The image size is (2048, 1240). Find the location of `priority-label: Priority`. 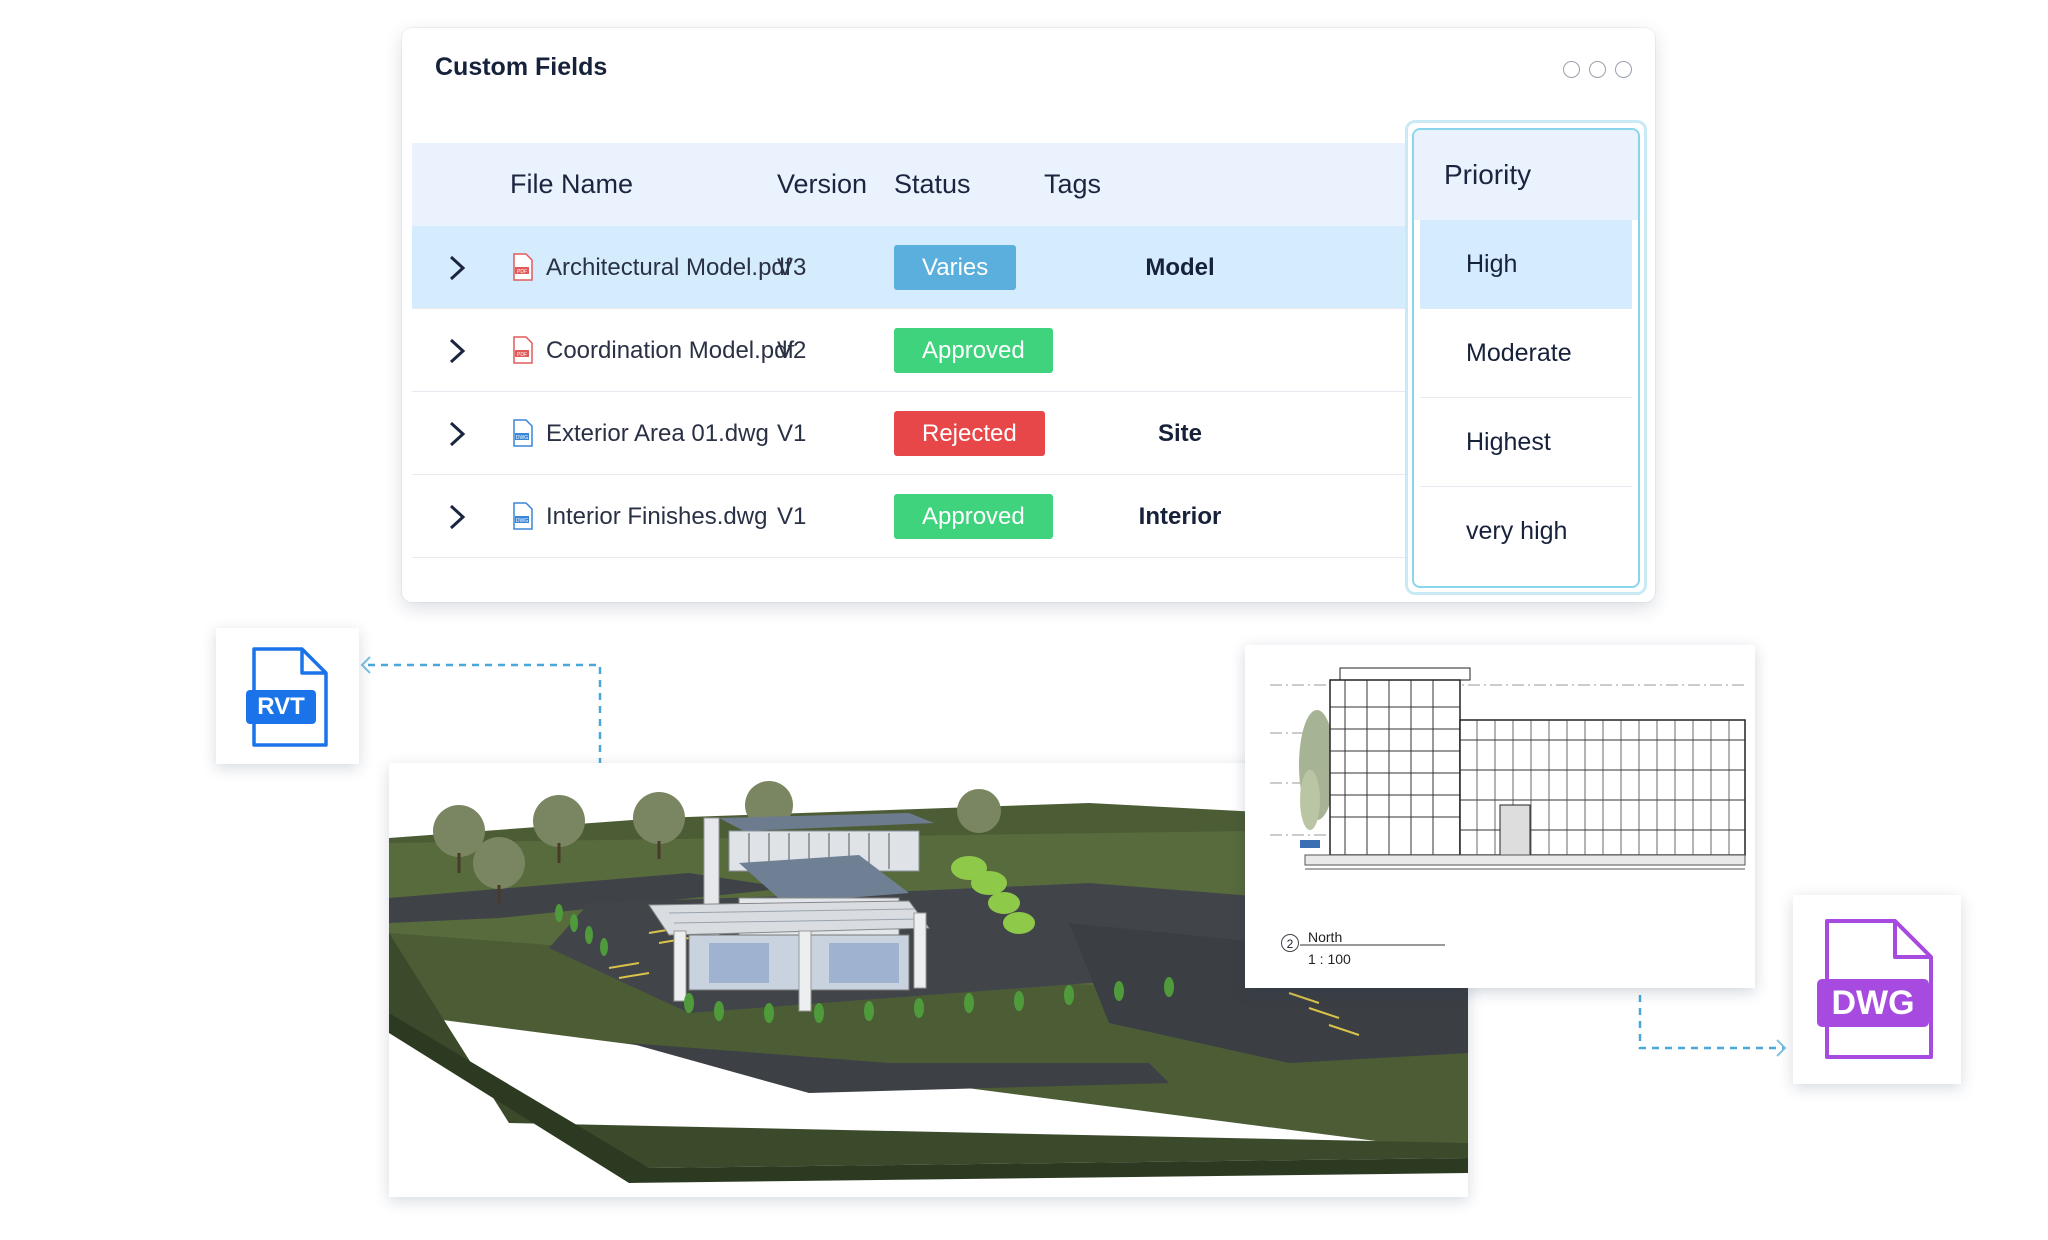

priority-label: Priority is located at coordinates (1488, 174).